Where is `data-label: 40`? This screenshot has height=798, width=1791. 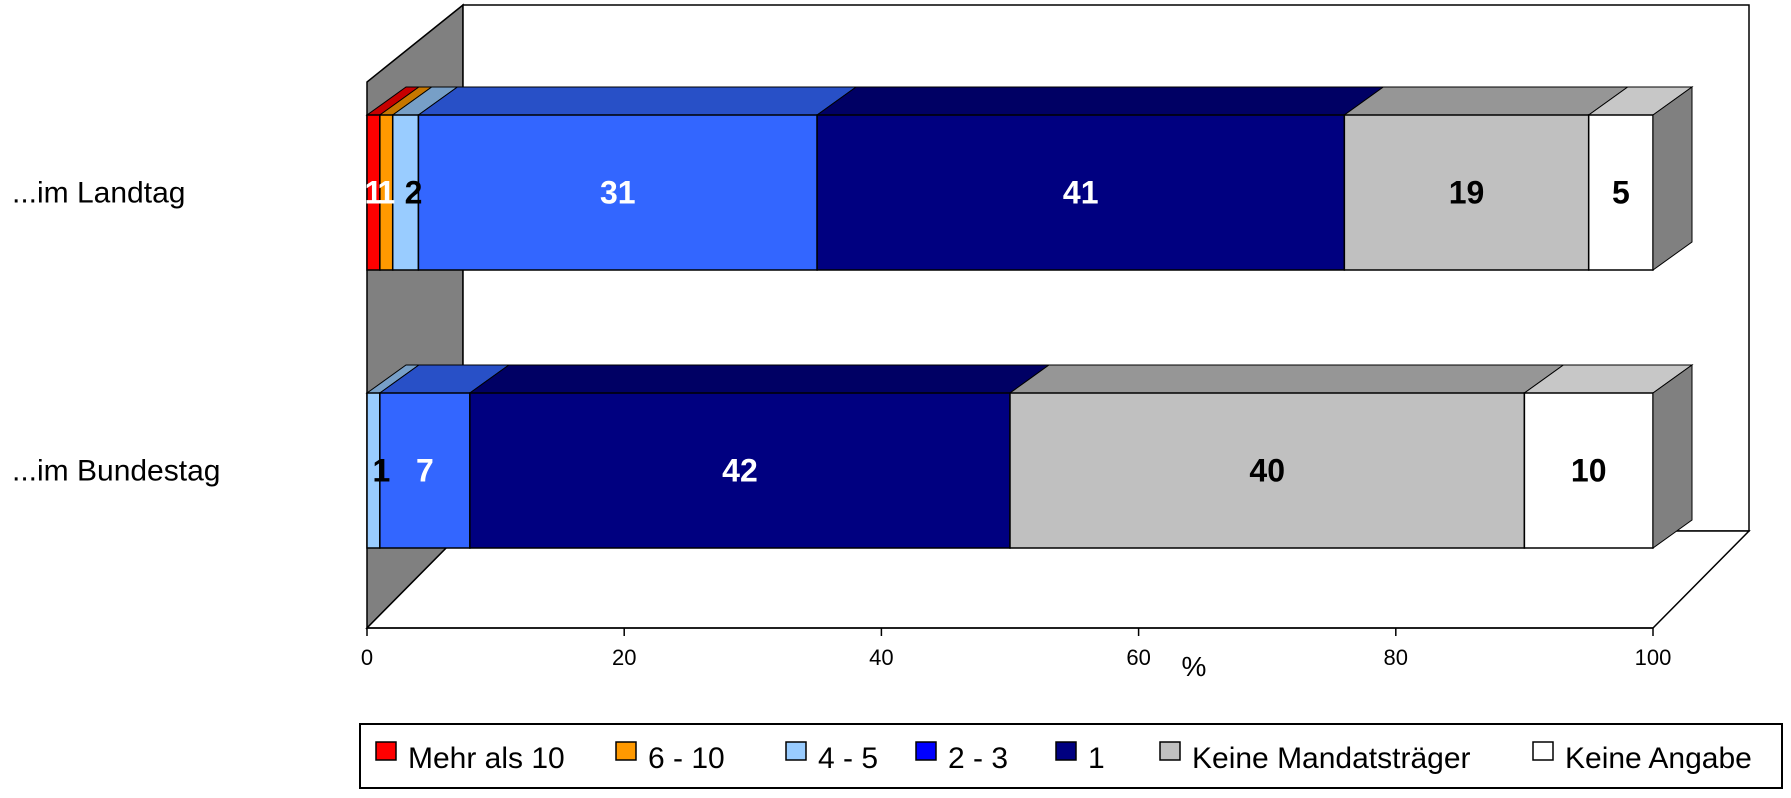
data-label: 40 is located at coordinates (1267, 471).